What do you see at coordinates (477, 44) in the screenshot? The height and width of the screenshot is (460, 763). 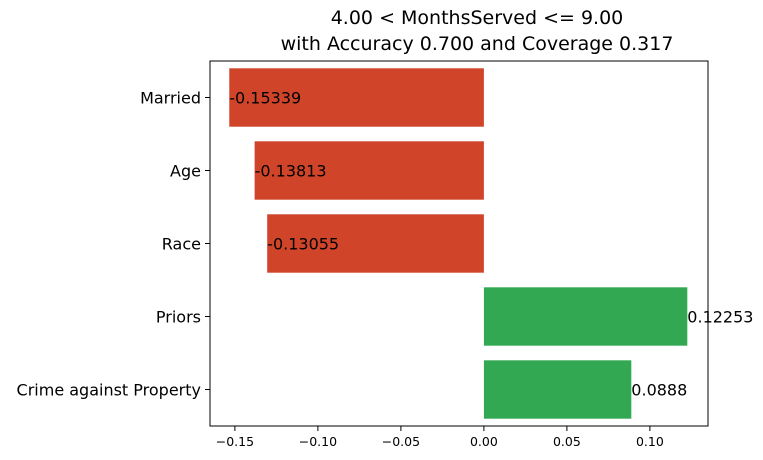 I see `chart-title-line-2: with Accuracy 0.700 and Coverage 0.317` at bounding box center [477, 44].